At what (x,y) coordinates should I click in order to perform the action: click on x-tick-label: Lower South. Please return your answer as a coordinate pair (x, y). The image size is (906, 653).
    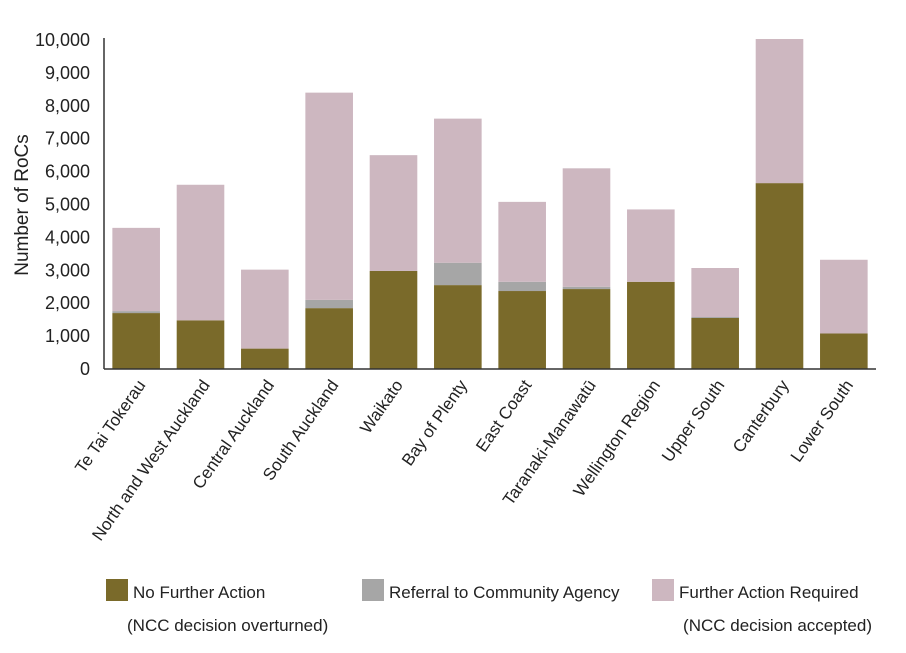
    Looking at the image, I should click on (822, 420).